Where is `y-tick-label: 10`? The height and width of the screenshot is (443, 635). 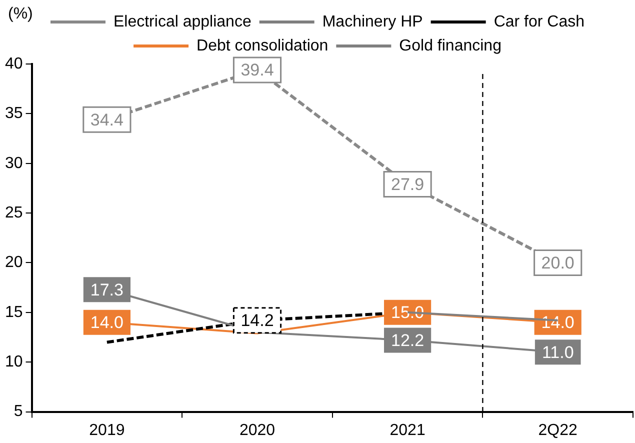
y-tick-label: 10 is located at coordinates (14, 362).